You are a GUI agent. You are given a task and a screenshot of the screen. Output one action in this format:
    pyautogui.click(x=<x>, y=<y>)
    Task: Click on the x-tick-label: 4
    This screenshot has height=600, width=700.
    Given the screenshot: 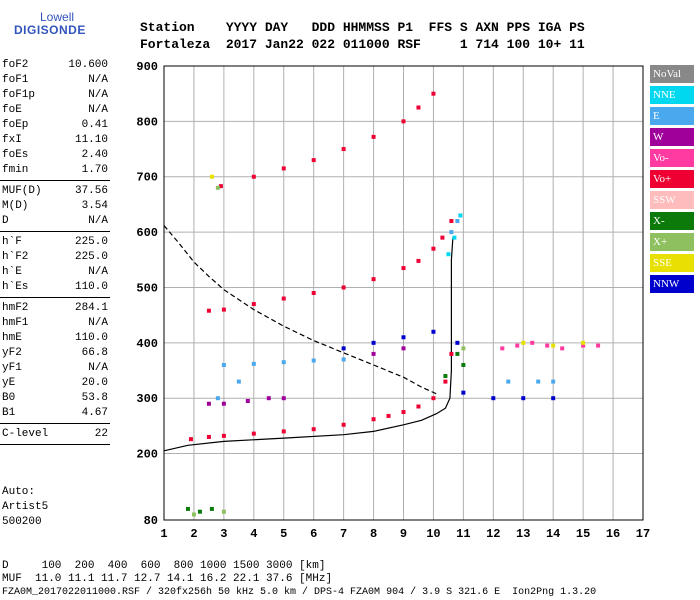 What is the action you would take?
    pyautogui.click(x=253, y=534)
    